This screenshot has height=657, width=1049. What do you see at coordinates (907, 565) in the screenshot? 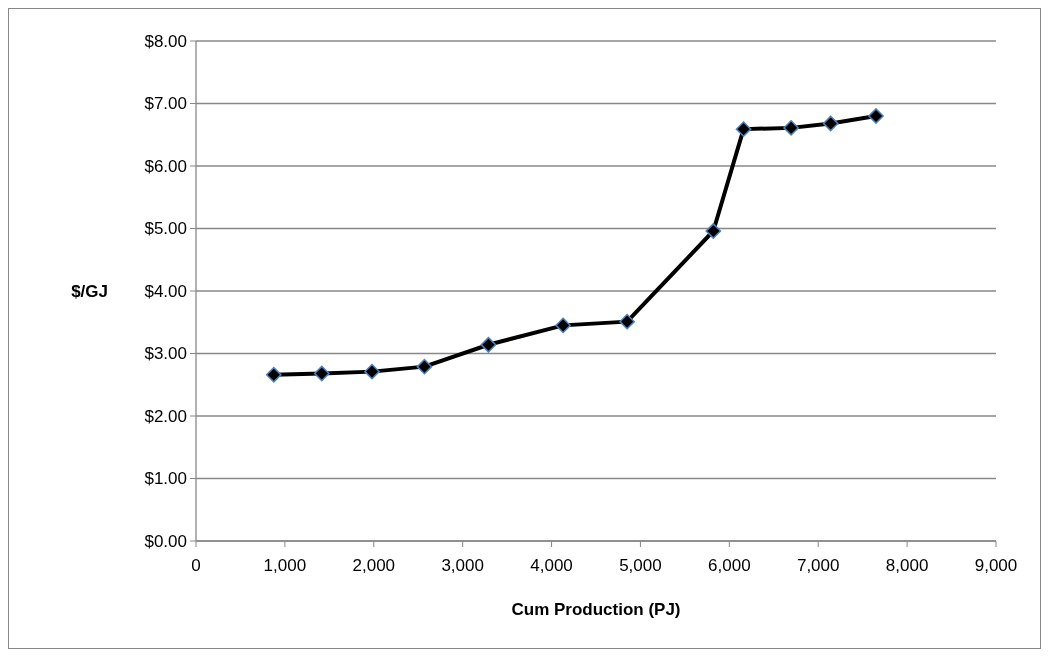
I see `x-tick-label: 8,000` at bounding box center [907, 565].